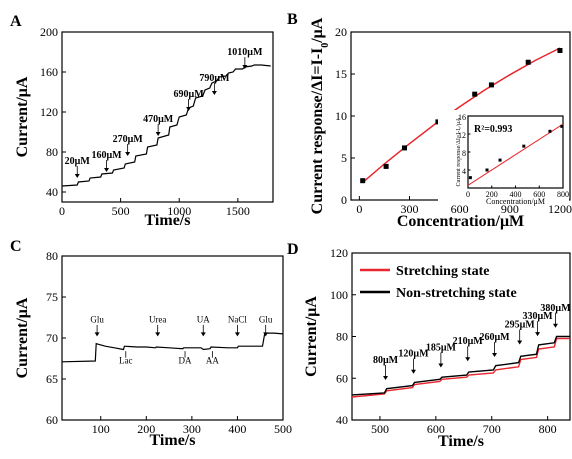 The width and height of the screenshot is (572, 459). I want to click on analyte-label: NaCl, so click(237, 319).